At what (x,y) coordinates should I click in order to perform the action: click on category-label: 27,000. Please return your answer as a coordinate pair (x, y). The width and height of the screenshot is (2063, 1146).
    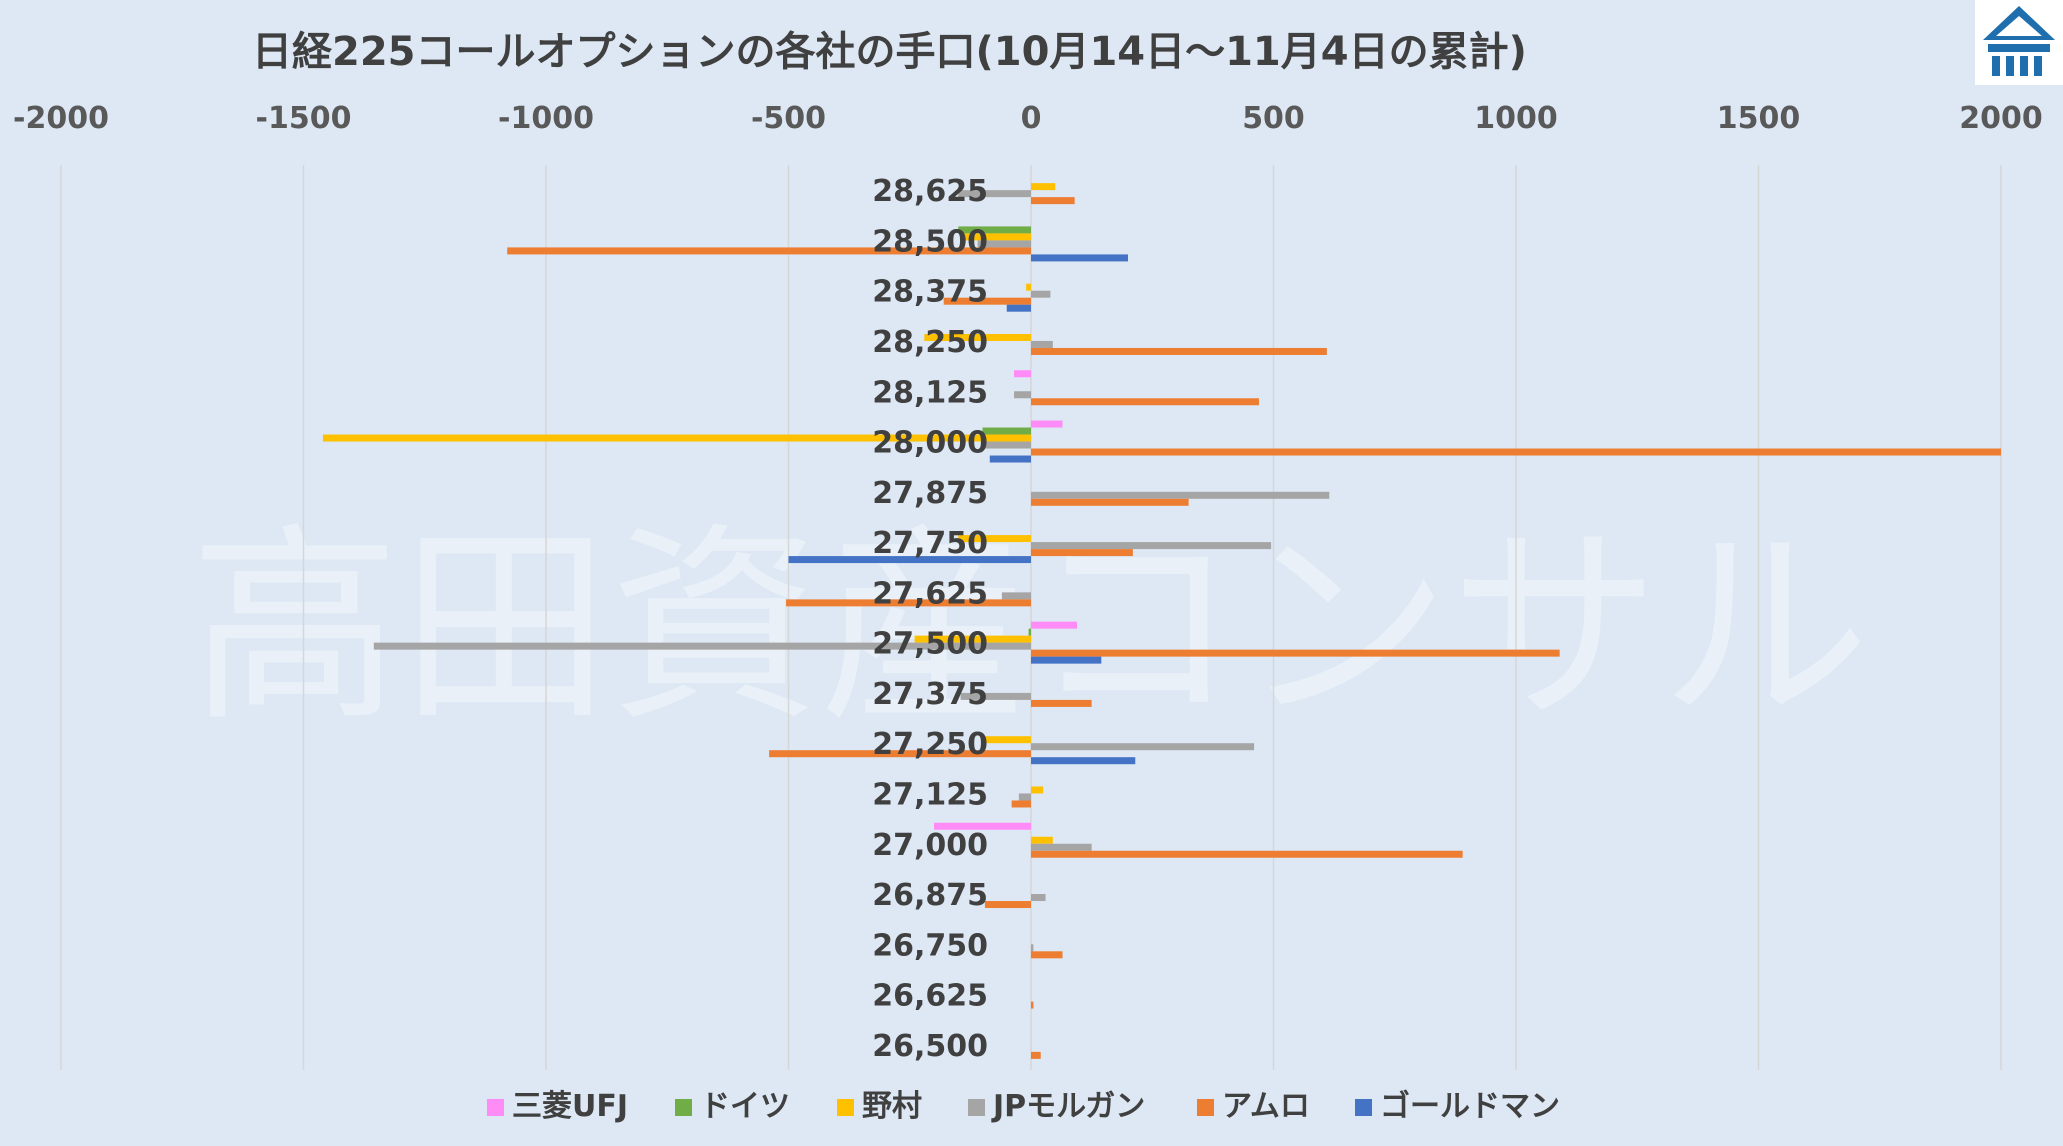
    Looking at the image, I should click on (930, 845).